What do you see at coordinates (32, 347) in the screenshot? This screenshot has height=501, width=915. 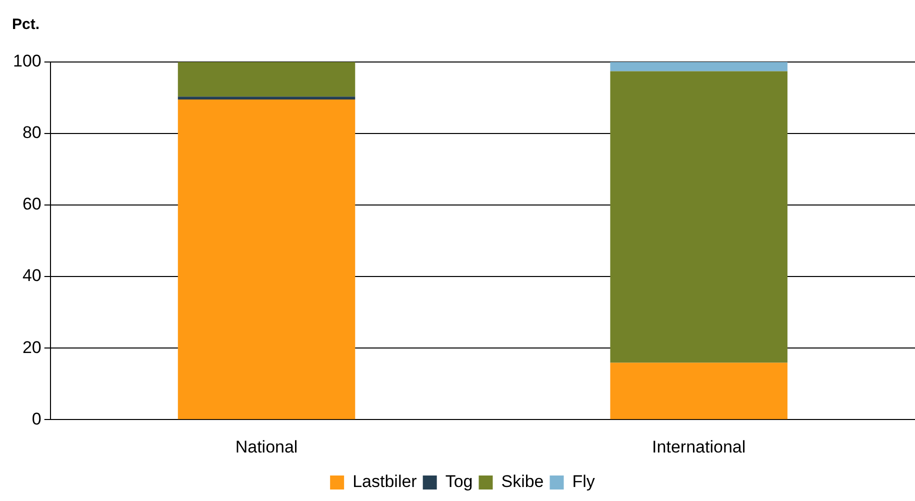 I see `y-tick-label: 20` at bounding box center [32, 347].